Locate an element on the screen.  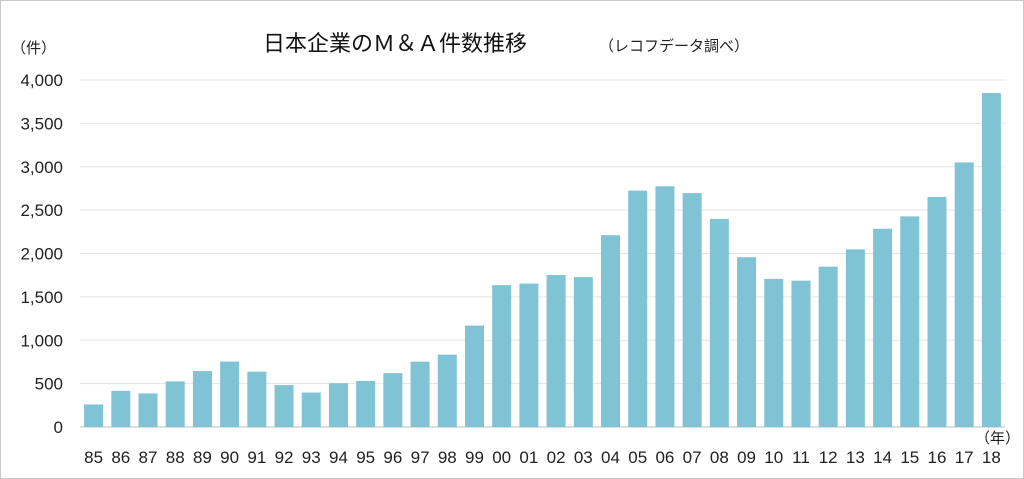
x-tick-label: 17 is located at coordinates (964, 457).